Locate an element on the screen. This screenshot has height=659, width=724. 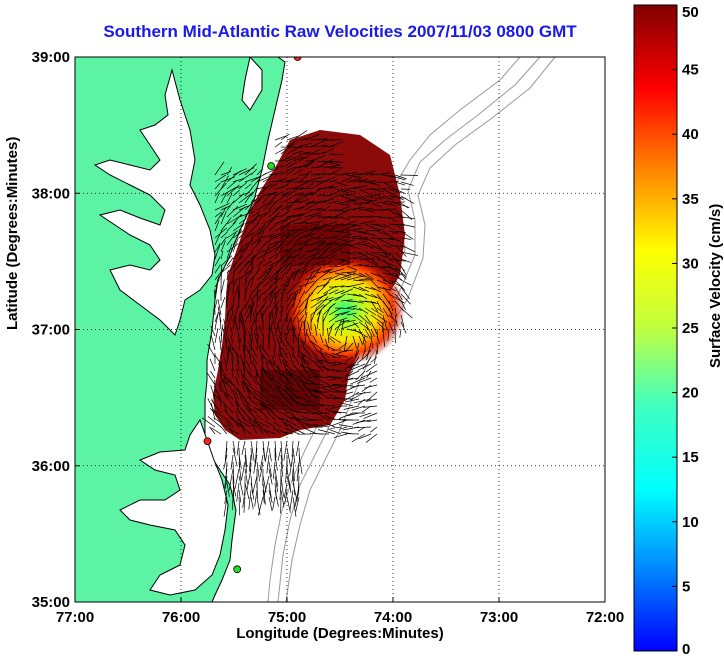
x-axis-ticks: 77:00 76:00 75:00 74:00 73:00 72:00 is located at coordinates (340, 611).